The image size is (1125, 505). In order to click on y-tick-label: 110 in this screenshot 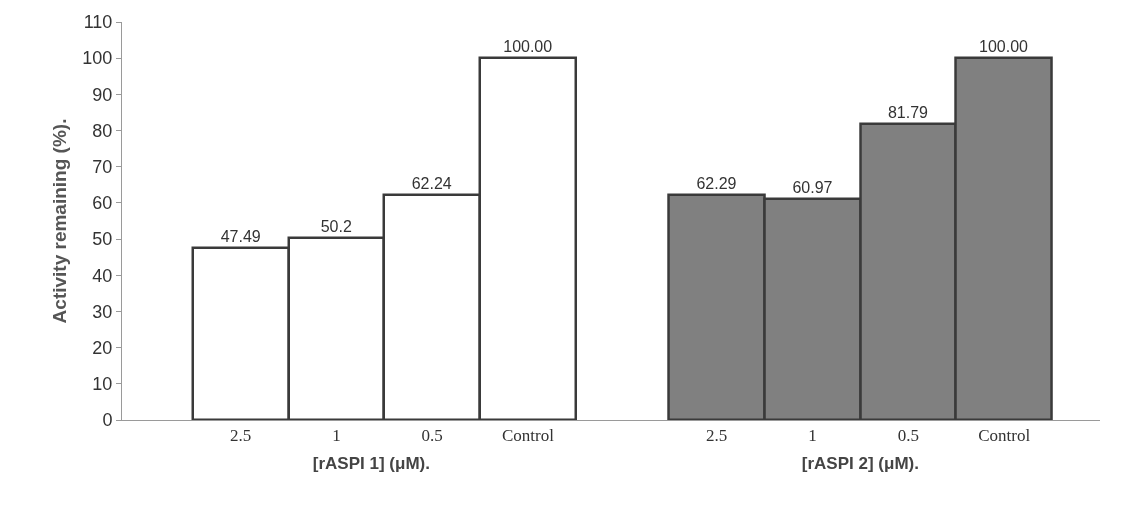, I will do `click(98, 22)`.